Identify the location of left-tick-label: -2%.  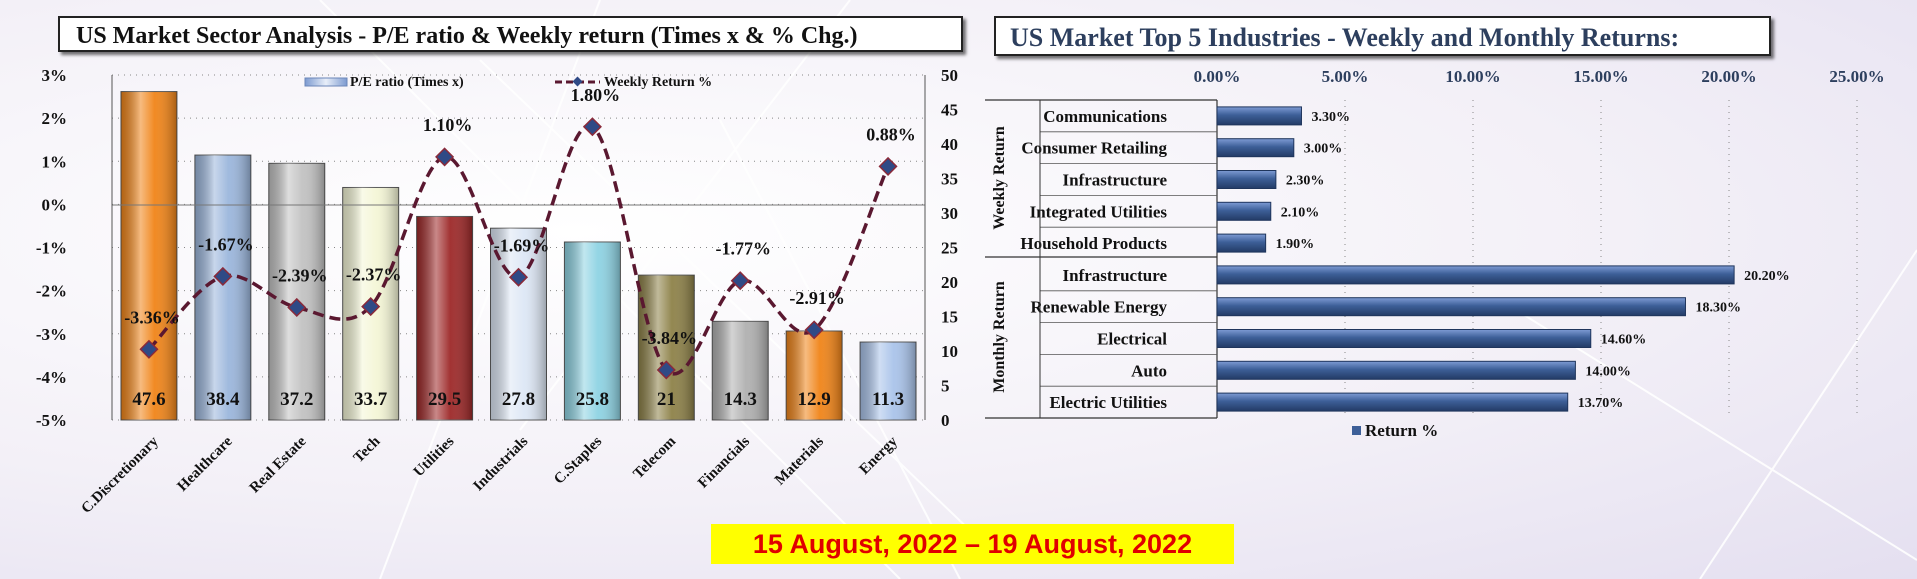
(51, 291).